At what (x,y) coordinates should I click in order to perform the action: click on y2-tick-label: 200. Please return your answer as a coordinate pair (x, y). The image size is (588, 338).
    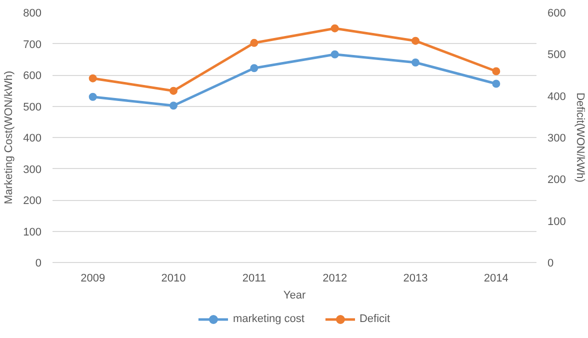
    Looking at the image, I should click on (557, 180).